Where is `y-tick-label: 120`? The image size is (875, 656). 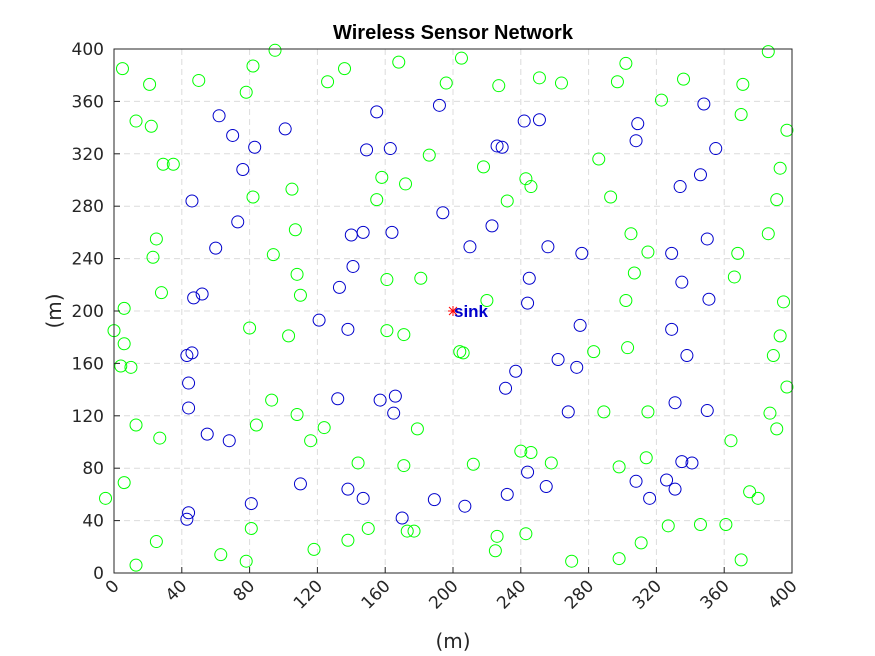
y-tick-label: 120 is located at coordinates (88, 417).